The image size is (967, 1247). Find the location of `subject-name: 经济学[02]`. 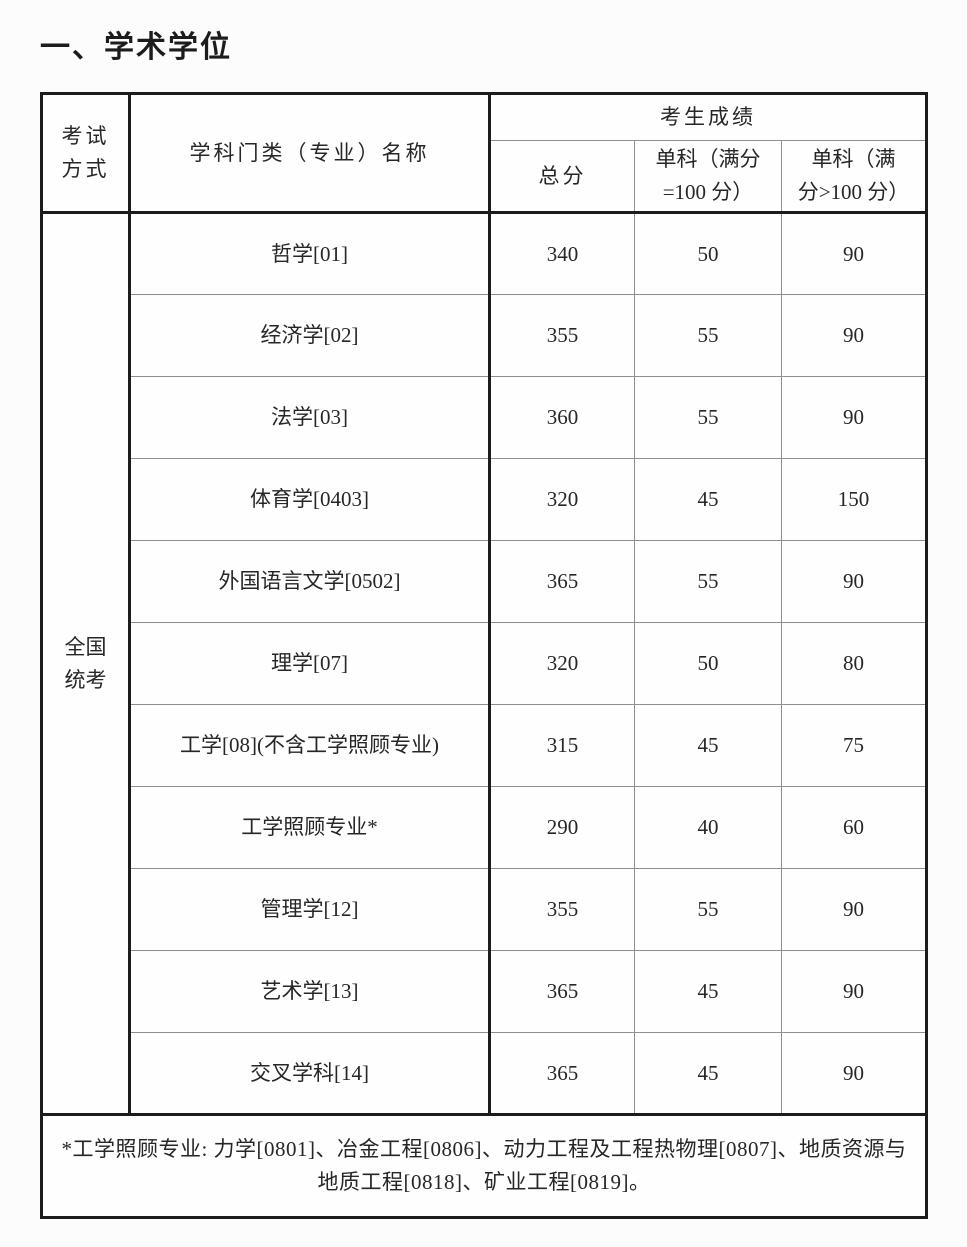

subject-name: 经济学[02] is located at coordinates (309, 335).